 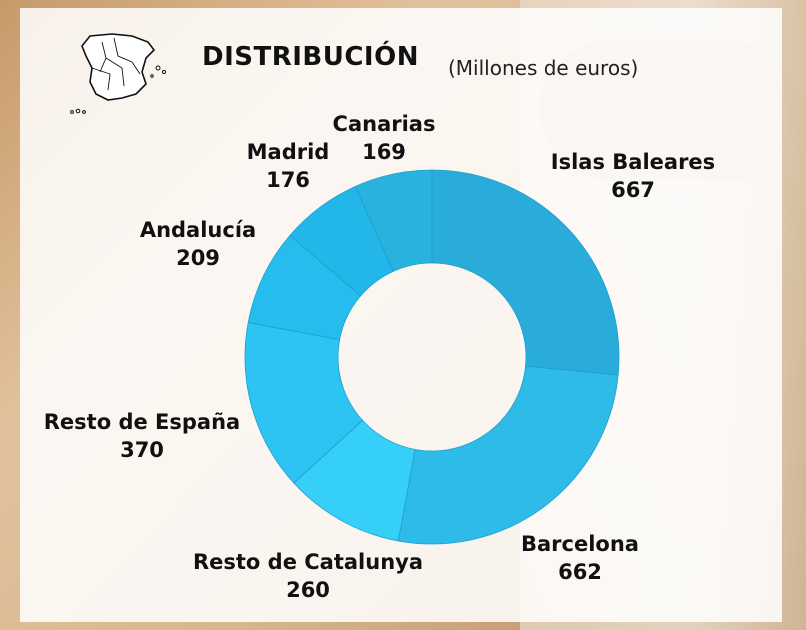 I want to click on label-barcelona-value: 662, so click(x=580, y=572).